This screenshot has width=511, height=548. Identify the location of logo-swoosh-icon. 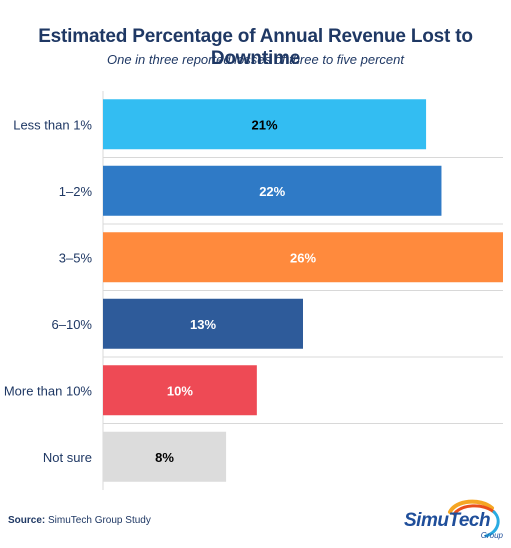
(474, 518).